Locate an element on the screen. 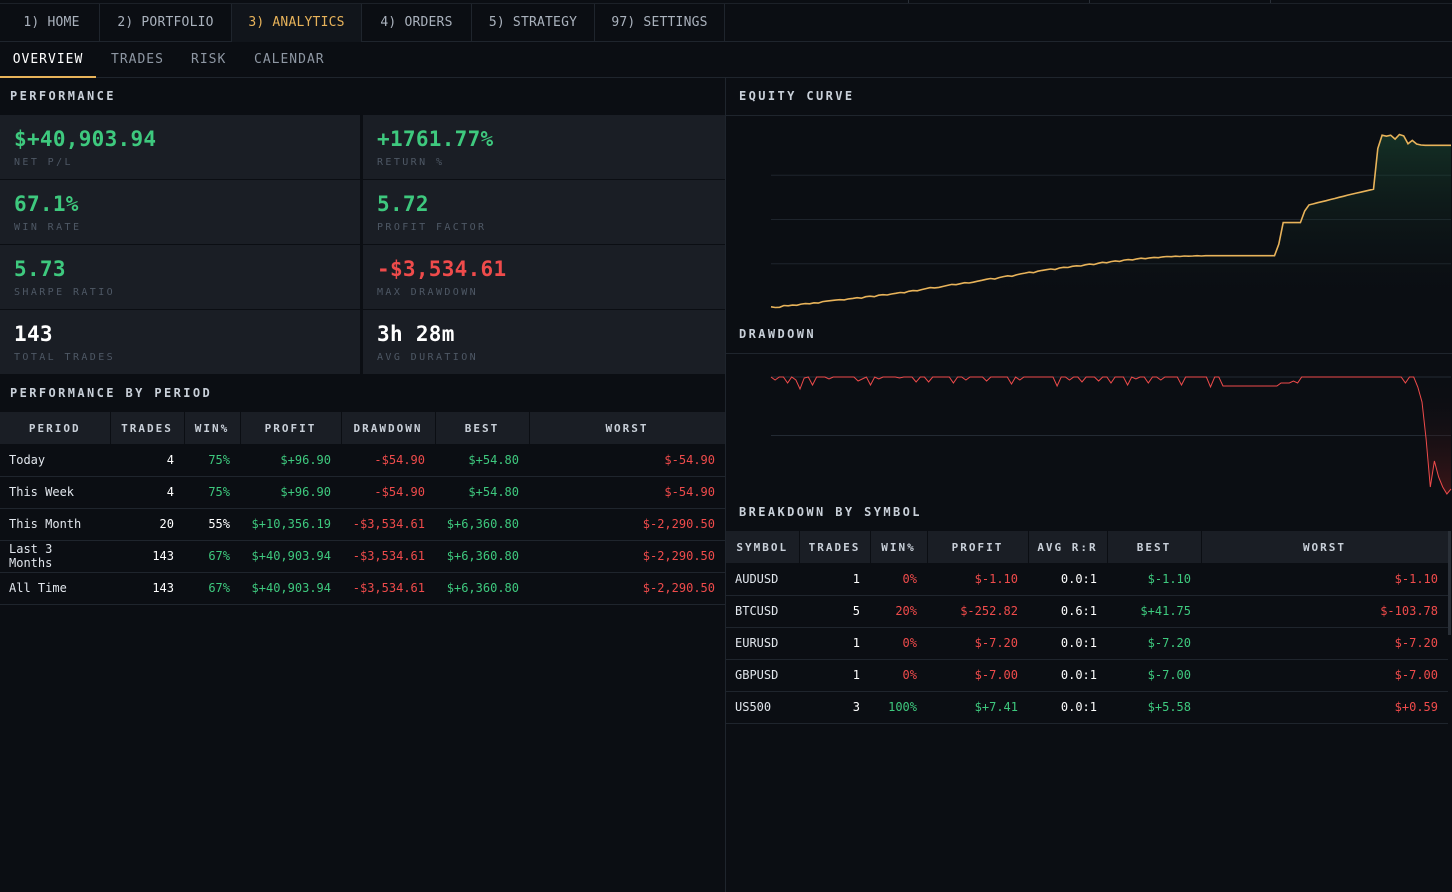  metric-label: NET P/L is located at coordinates (43, 162).